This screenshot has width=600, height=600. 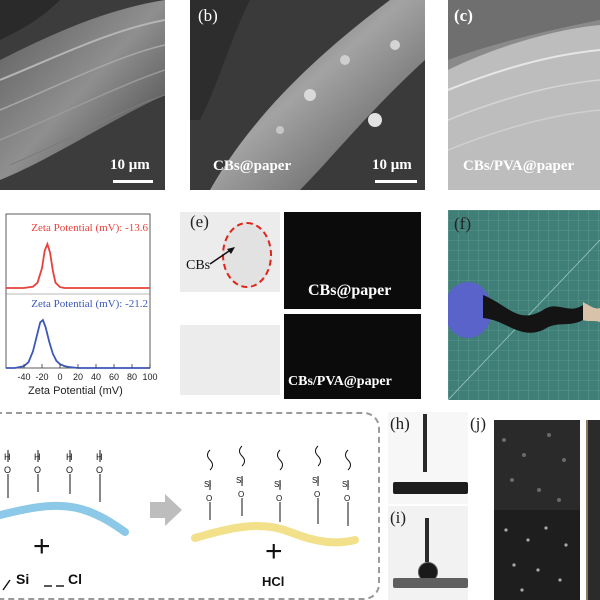 What do you see at coordinates (427, 540) in the screenshot?
I see `panel-i-needle` at bounding box center [427, 540].